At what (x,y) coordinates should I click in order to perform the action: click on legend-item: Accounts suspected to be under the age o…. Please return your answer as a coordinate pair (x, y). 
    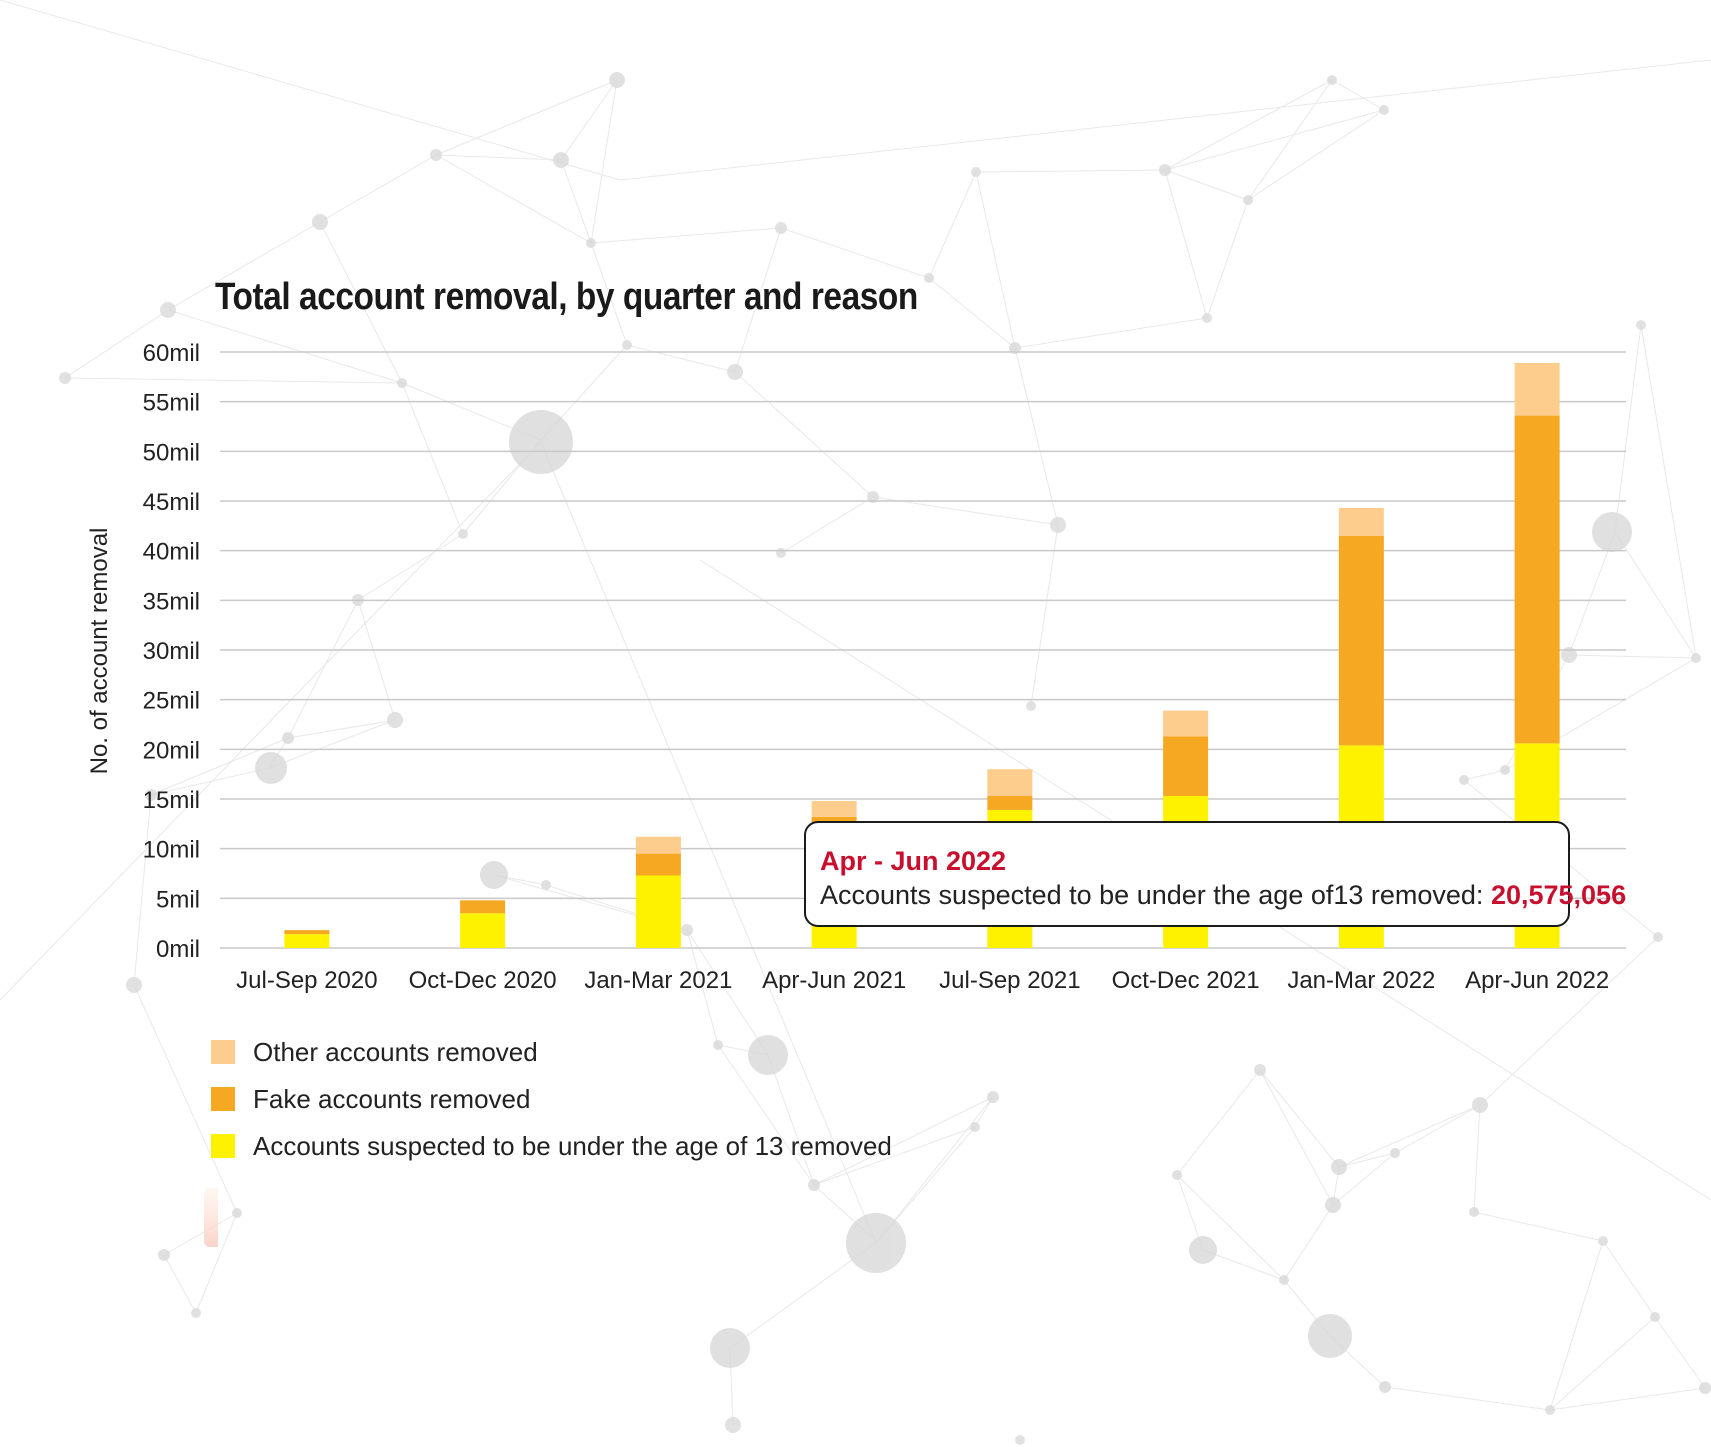
    Looking at the image, I should click on (551, 1146).